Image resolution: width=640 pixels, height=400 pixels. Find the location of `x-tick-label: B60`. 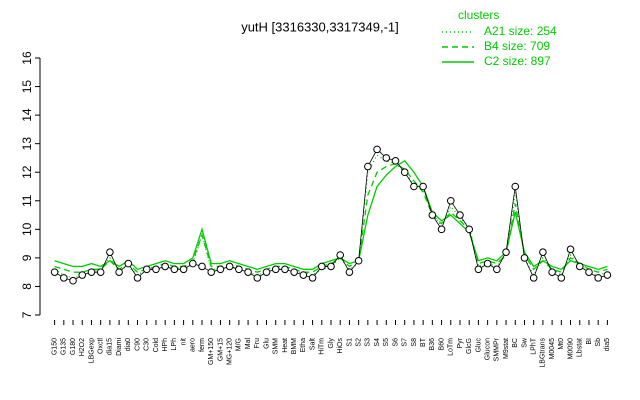

x-tick-label: B60 is located at coordinates (441, 344).